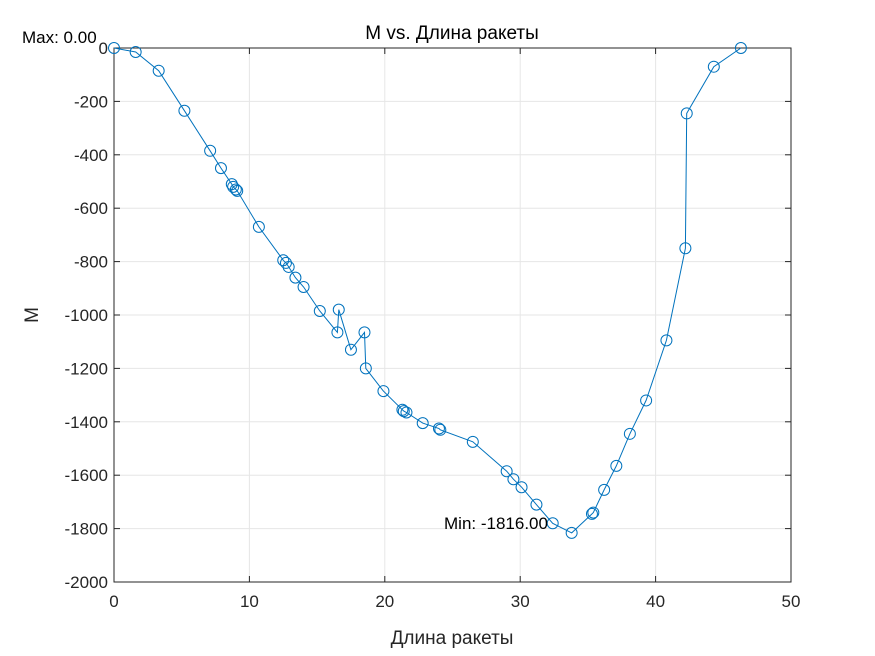  I want to click on y-tick-label: -1200, so click(86, 368).